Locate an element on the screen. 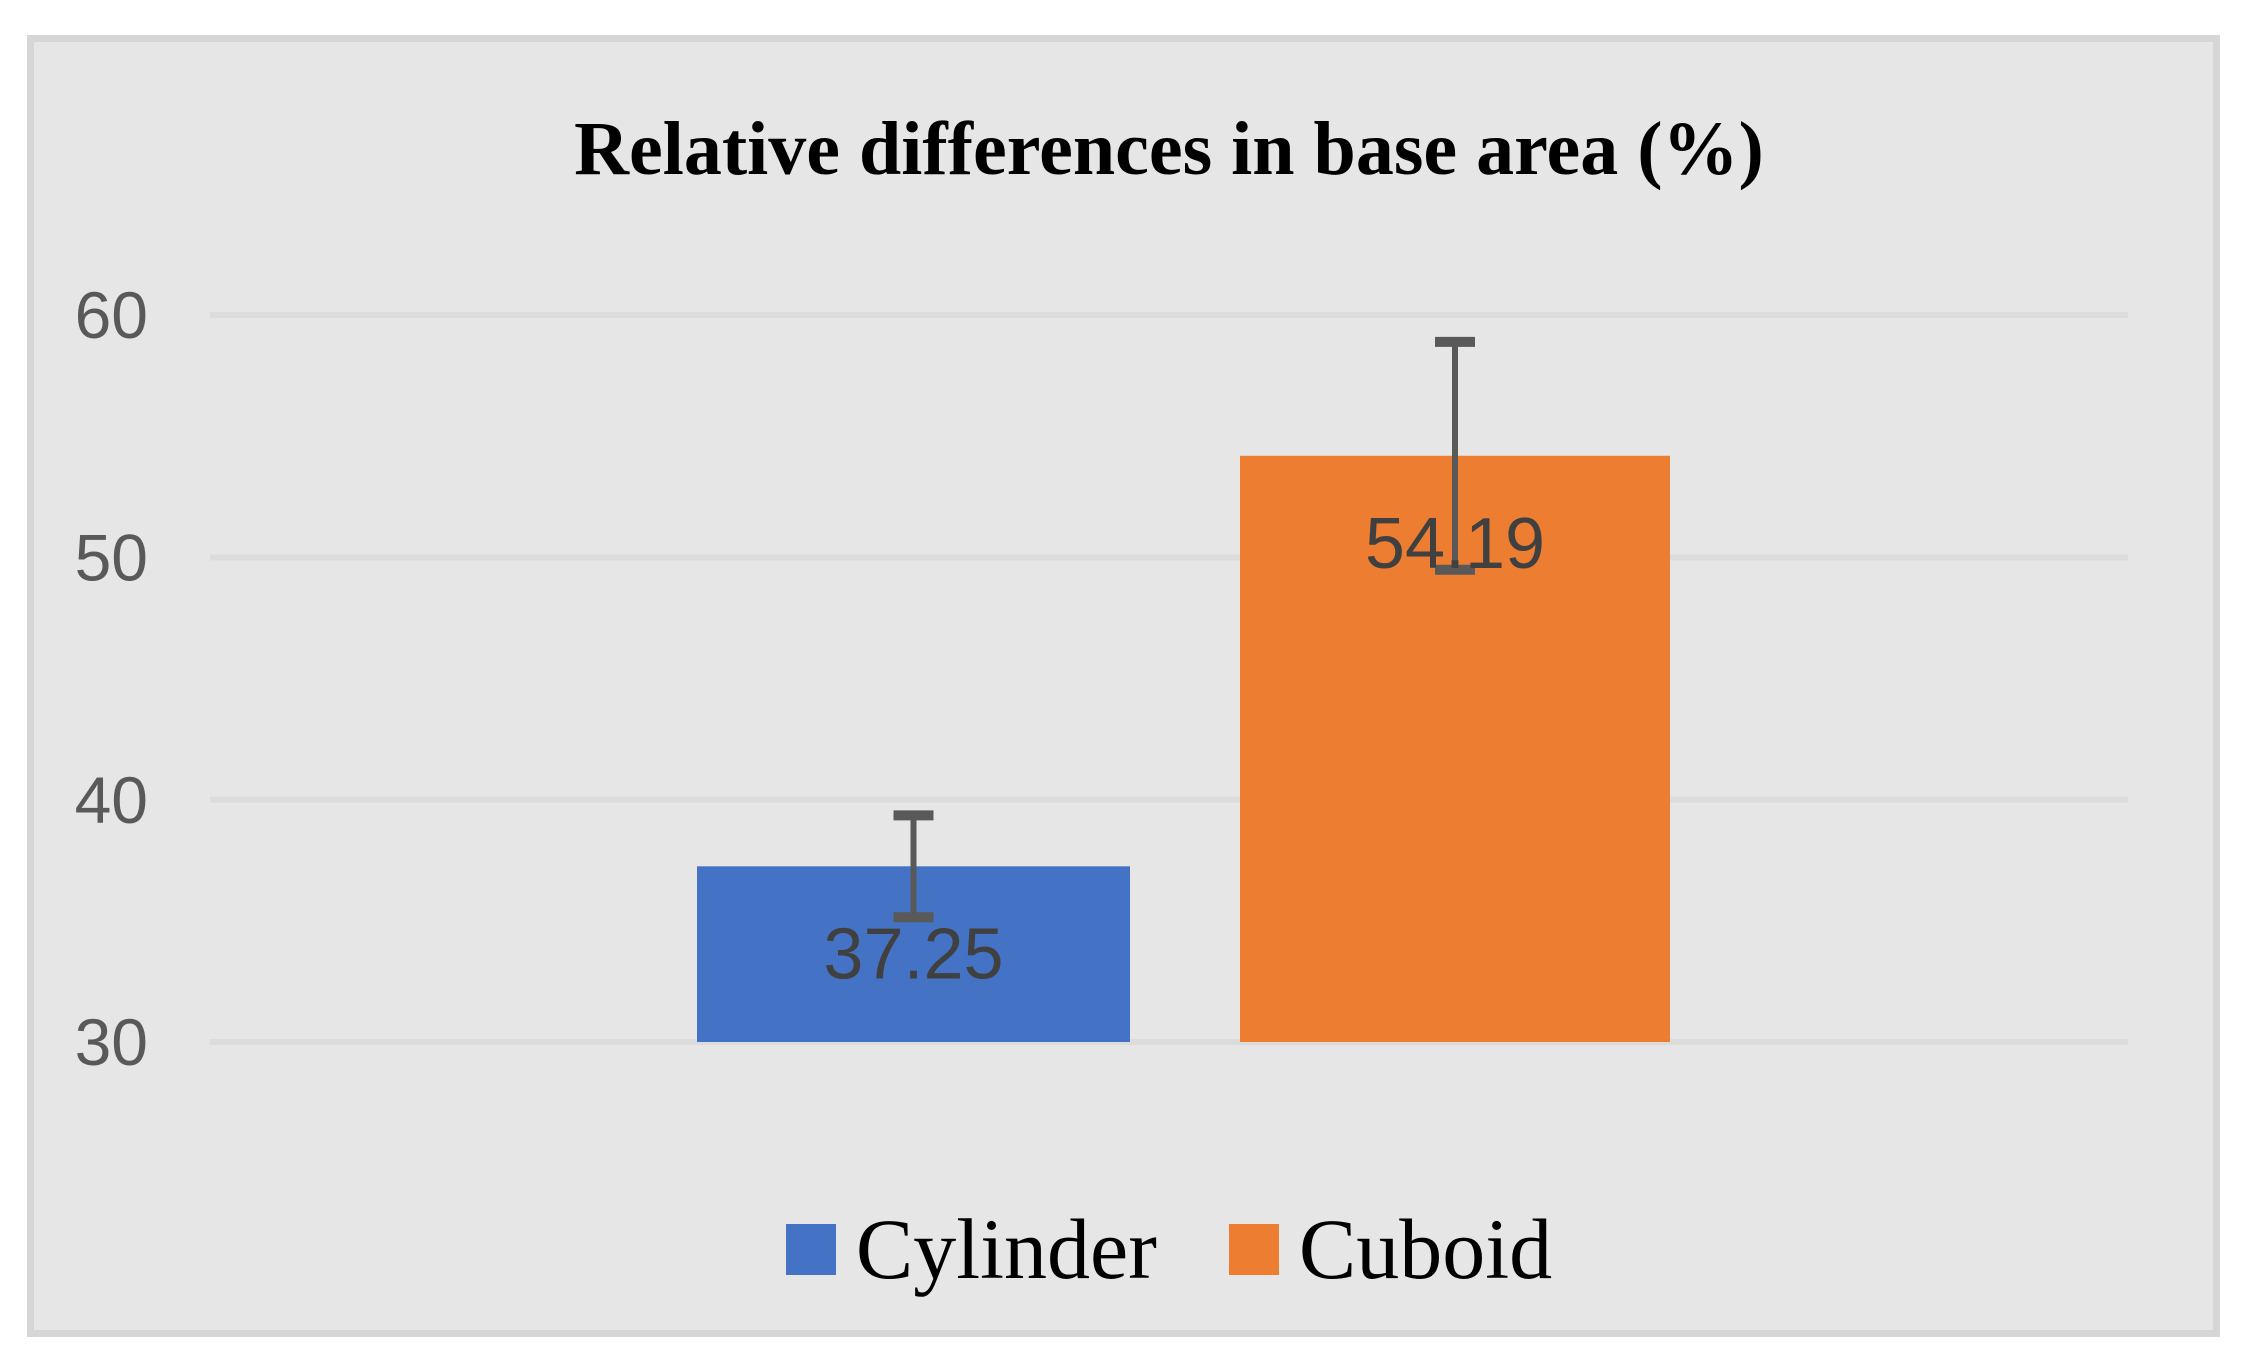 This screenshot has width=2255, height=1359. legend-label-cuboid: Cuboid is located at coordinates (1425, 1249).